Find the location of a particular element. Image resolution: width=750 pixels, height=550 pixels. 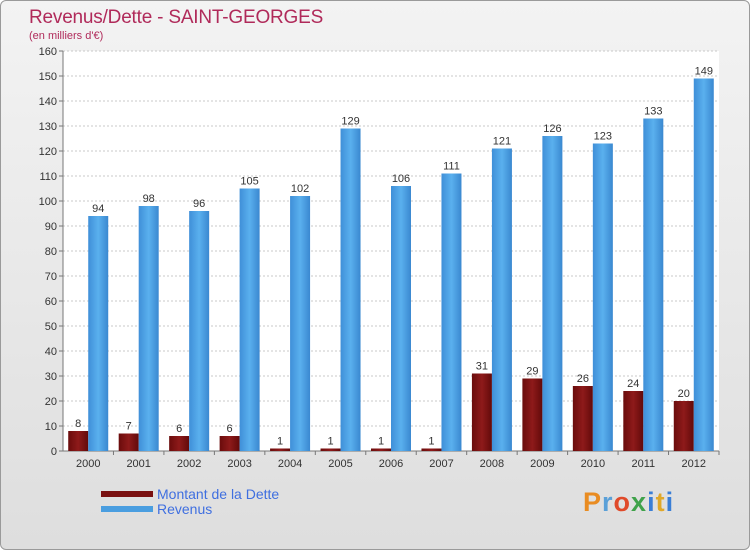

data-label-dette: 8 is located at coordinates (78, 424).